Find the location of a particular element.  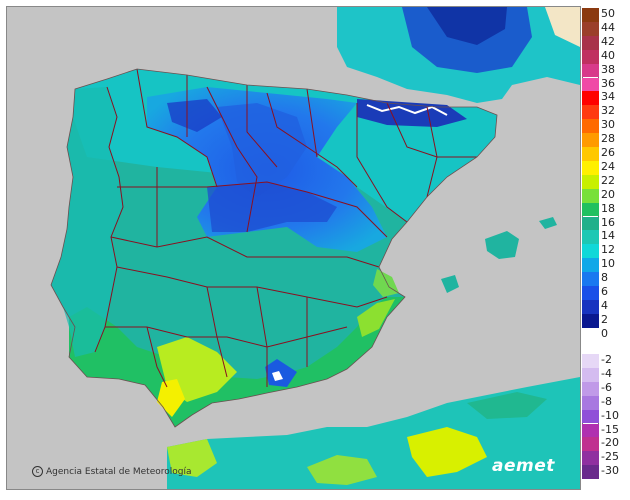

legend-label: -8 is located at coordinates (606, 401).